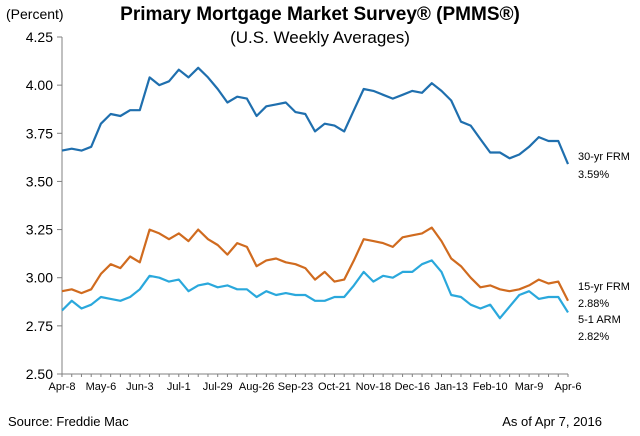 Image resolution: width=640 pixels, height=436 pixels. I want to click on y-tick-label: 4.00, so click(39, 85).